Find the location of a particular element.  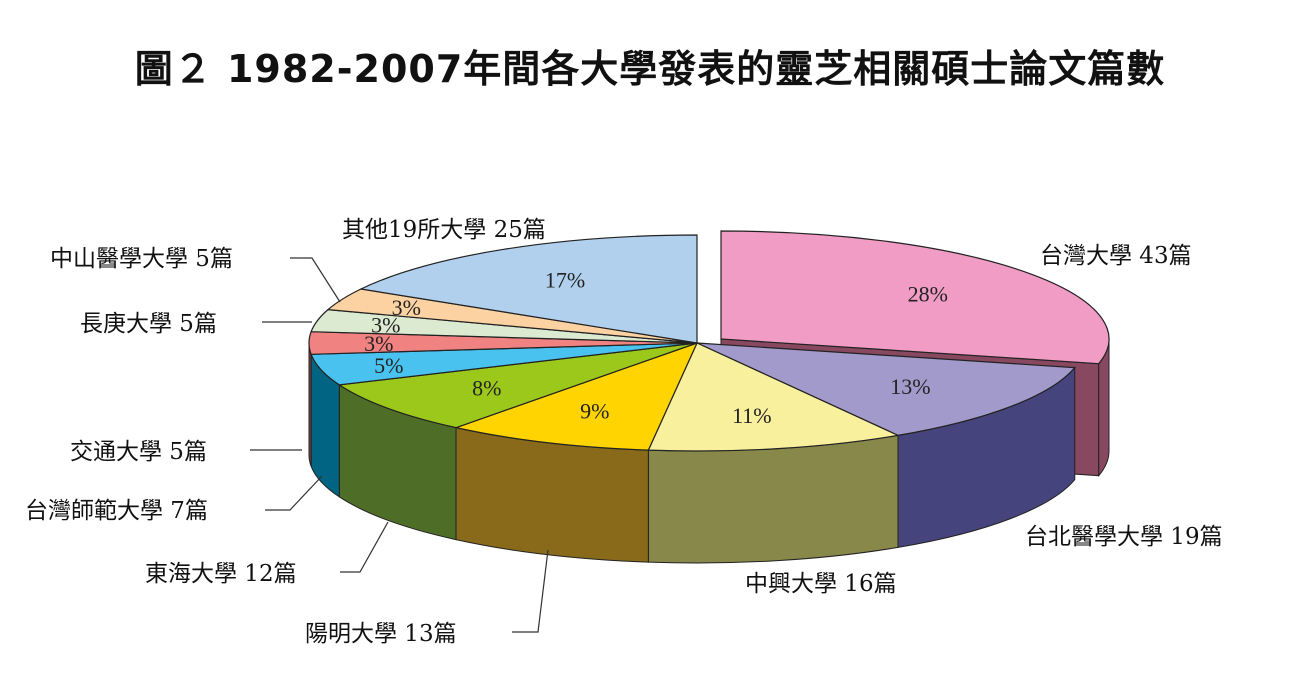

percent-label: 13% is located at coordinates (910, 386).